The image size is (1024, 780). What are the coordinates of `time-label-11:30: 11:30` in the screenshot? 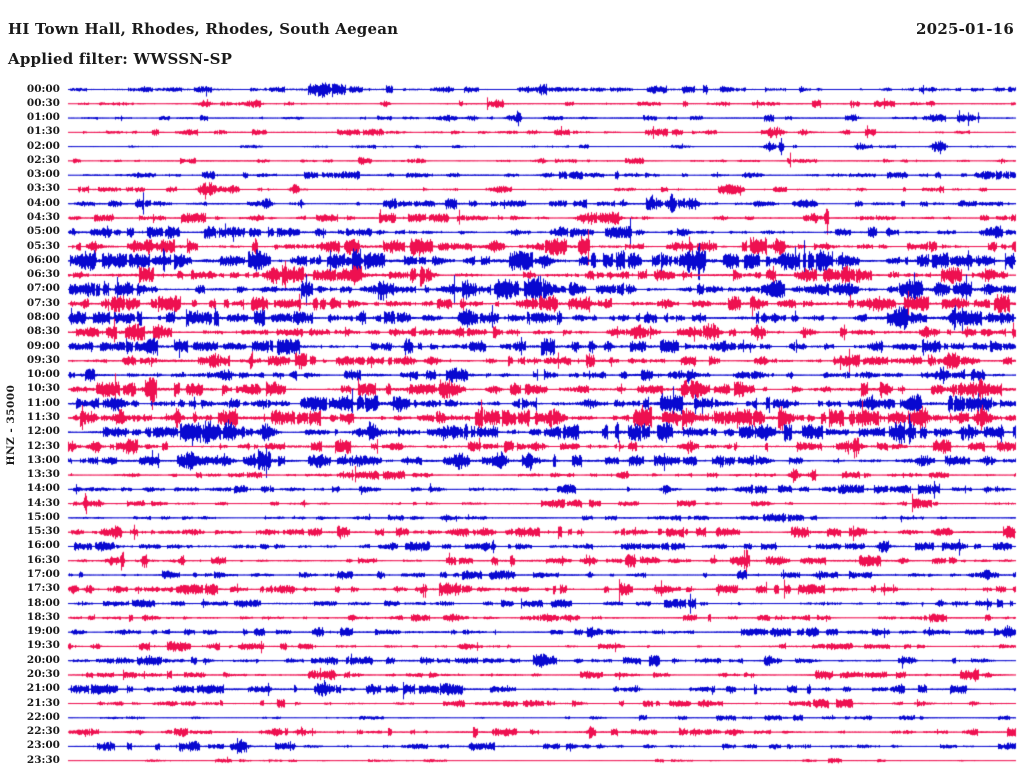 It's located at (43, 416).